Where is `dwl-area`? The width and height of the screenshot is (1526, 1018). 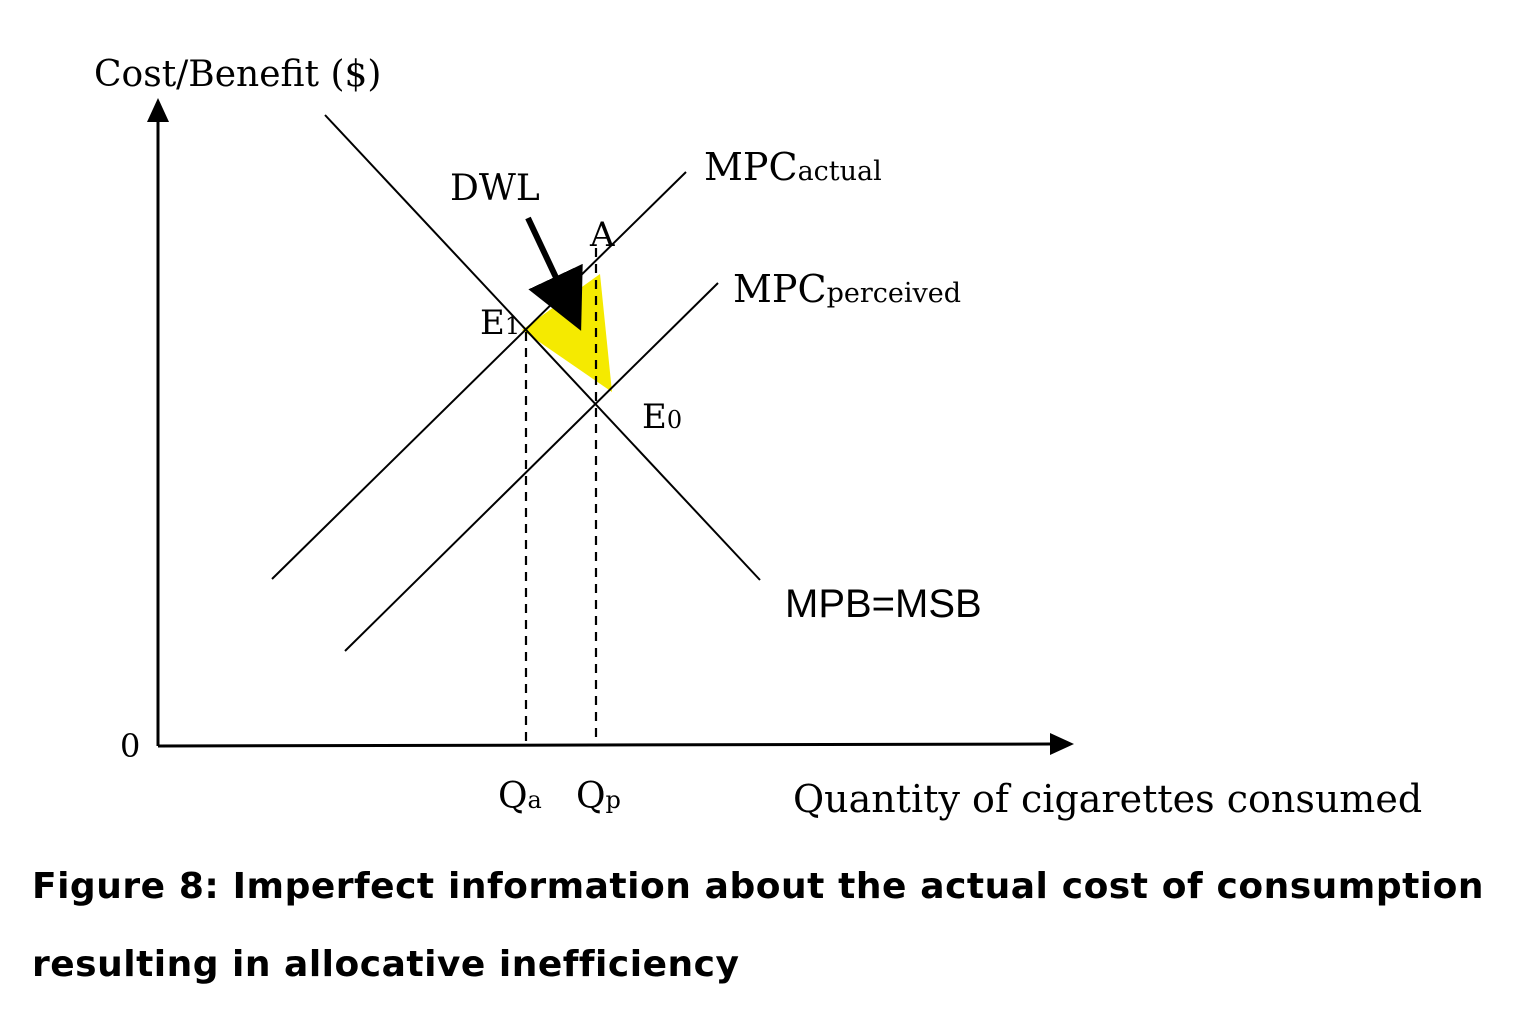
dwl-area is located at coordinates (567, 333).